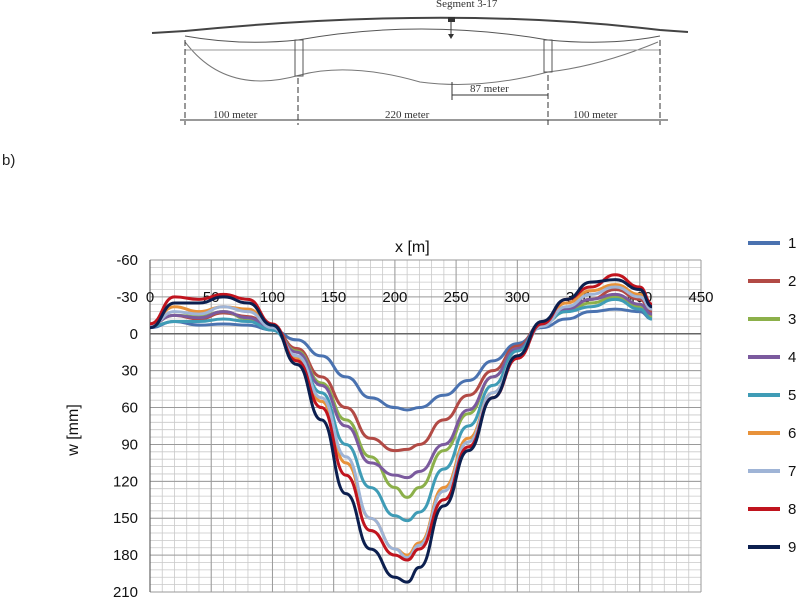 The height and width of the screenshot is (600, 800). What do you see at coordinates (792, 319) in the screenshot?
I see `legend-label-3: 3` at bounding box center [792, 319].